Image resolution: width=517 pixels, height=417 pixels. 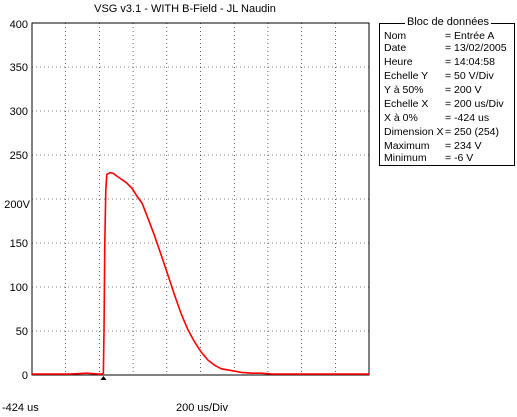 I want to click on info-key: Minimum, so click(x=405, y=158).